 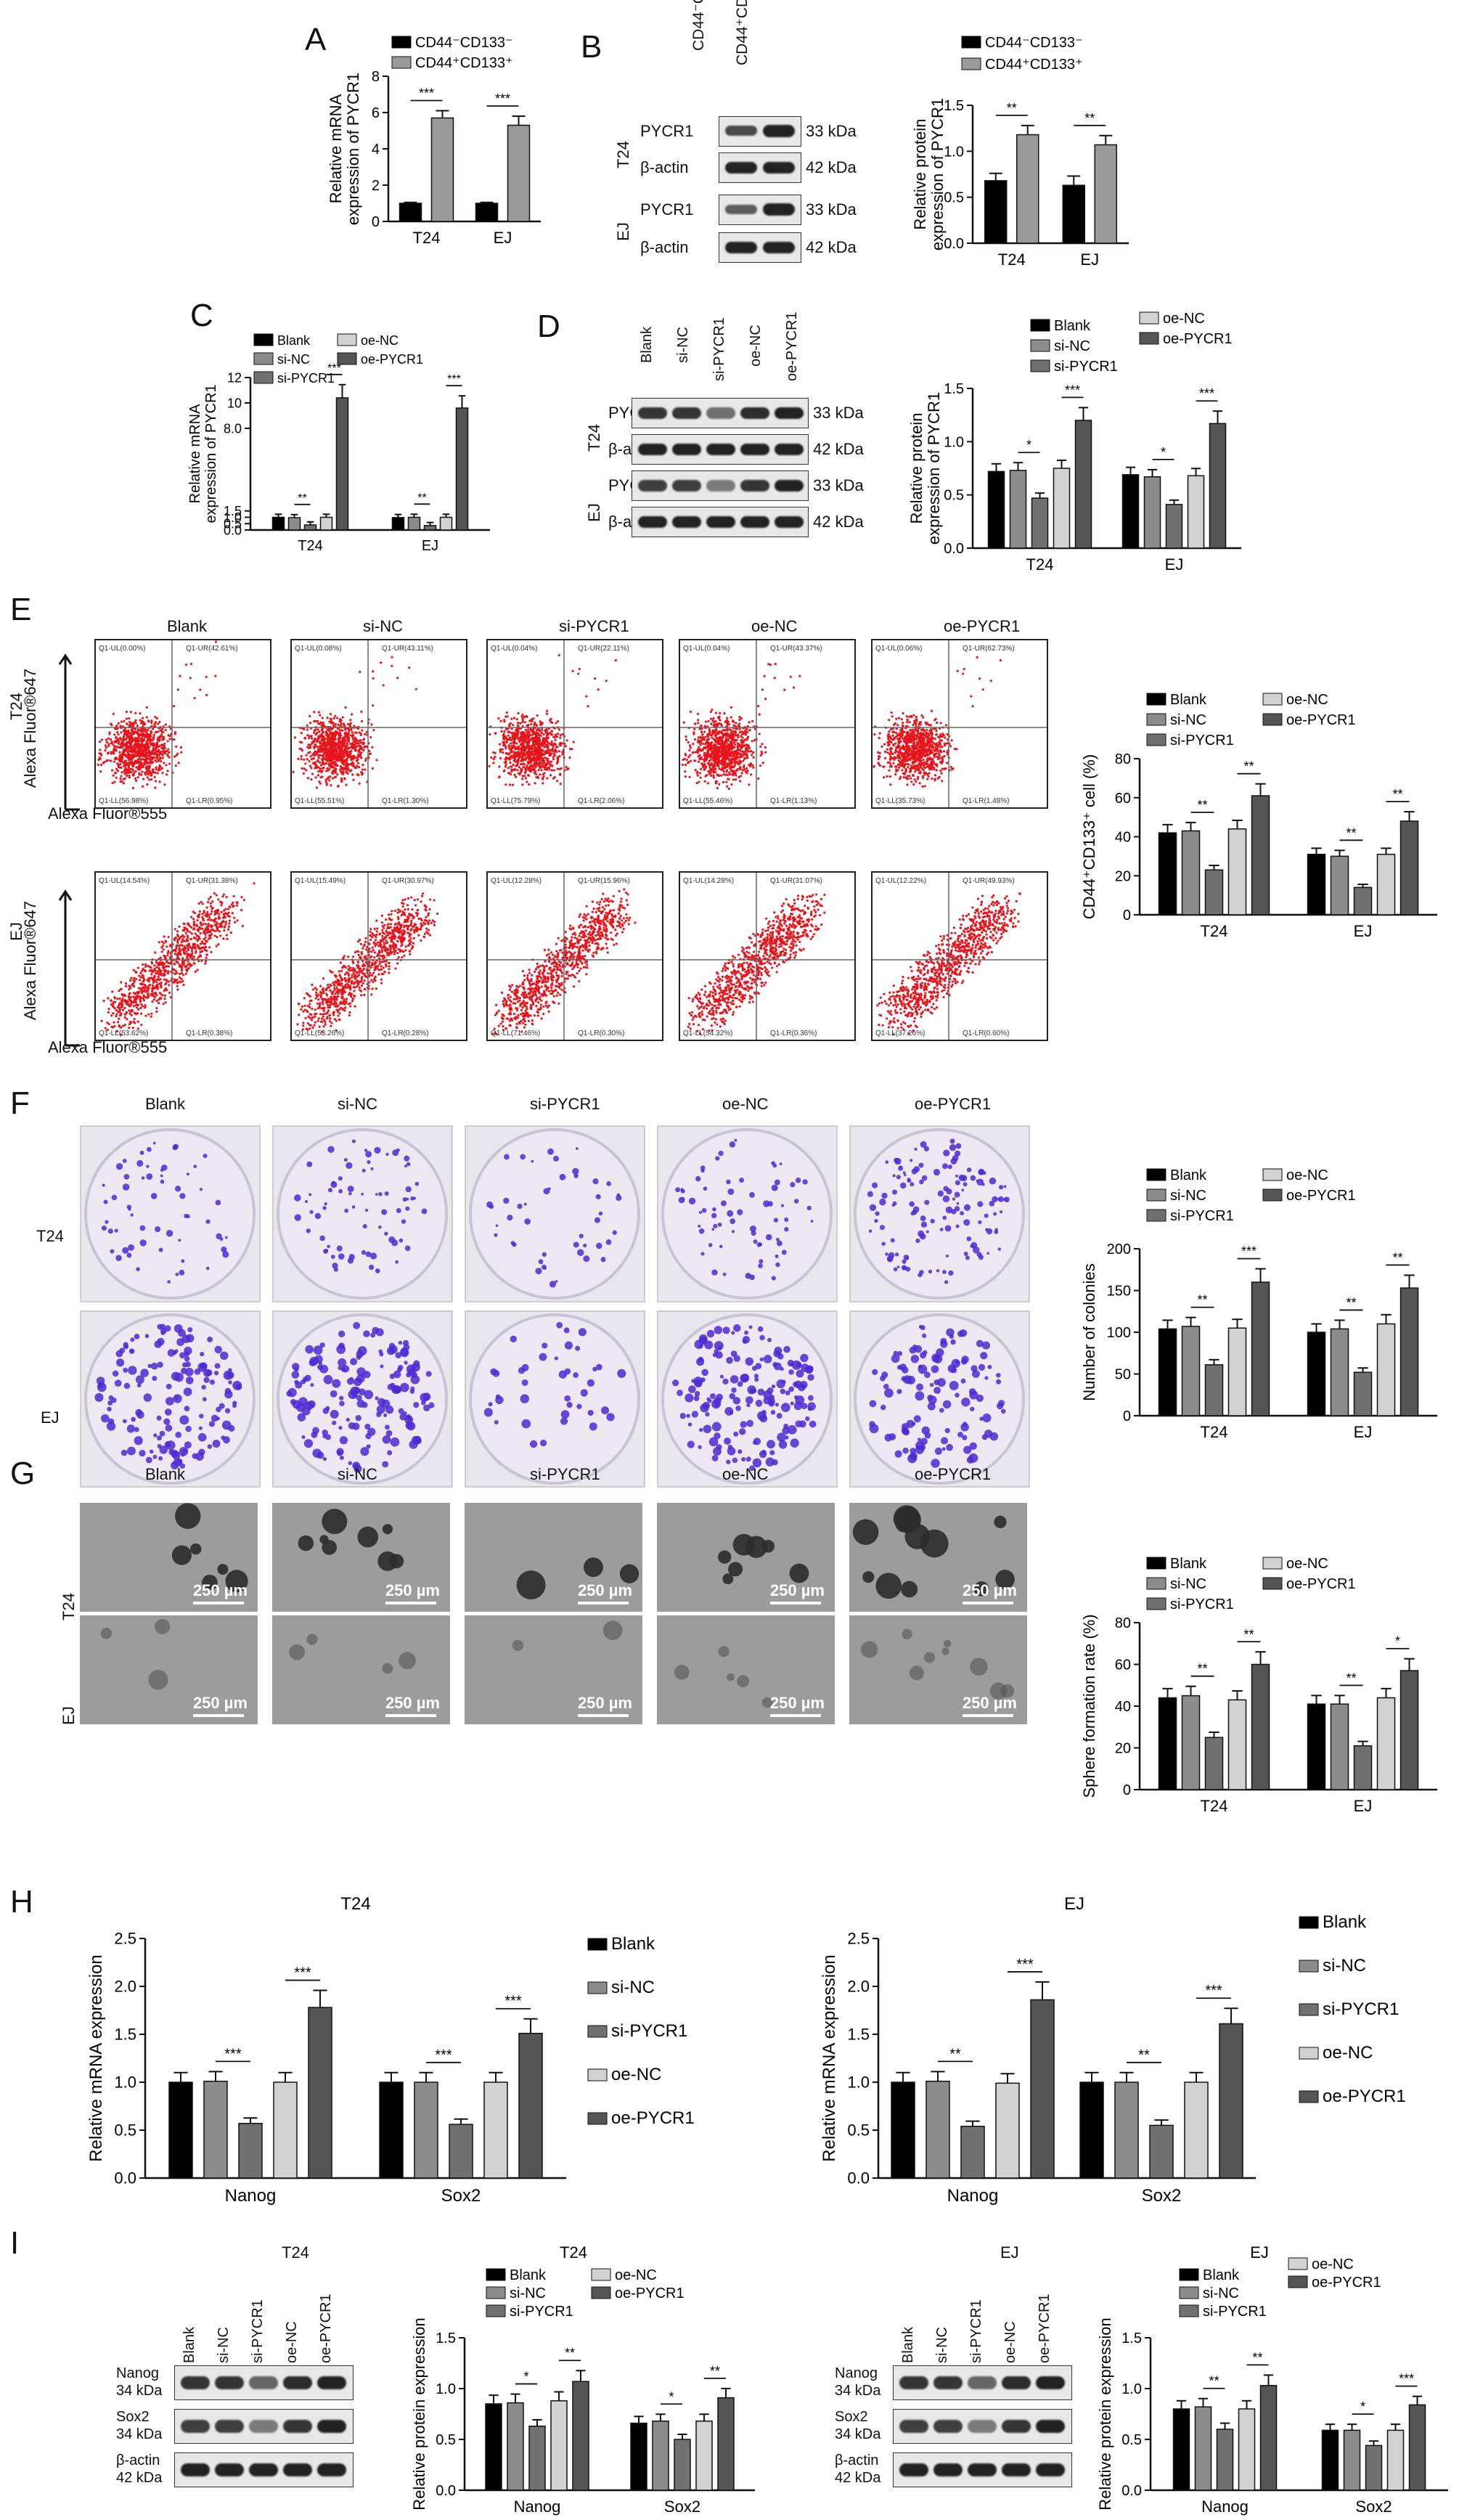 I want to click on significance-label: **, so click(x=1351, y=1678).